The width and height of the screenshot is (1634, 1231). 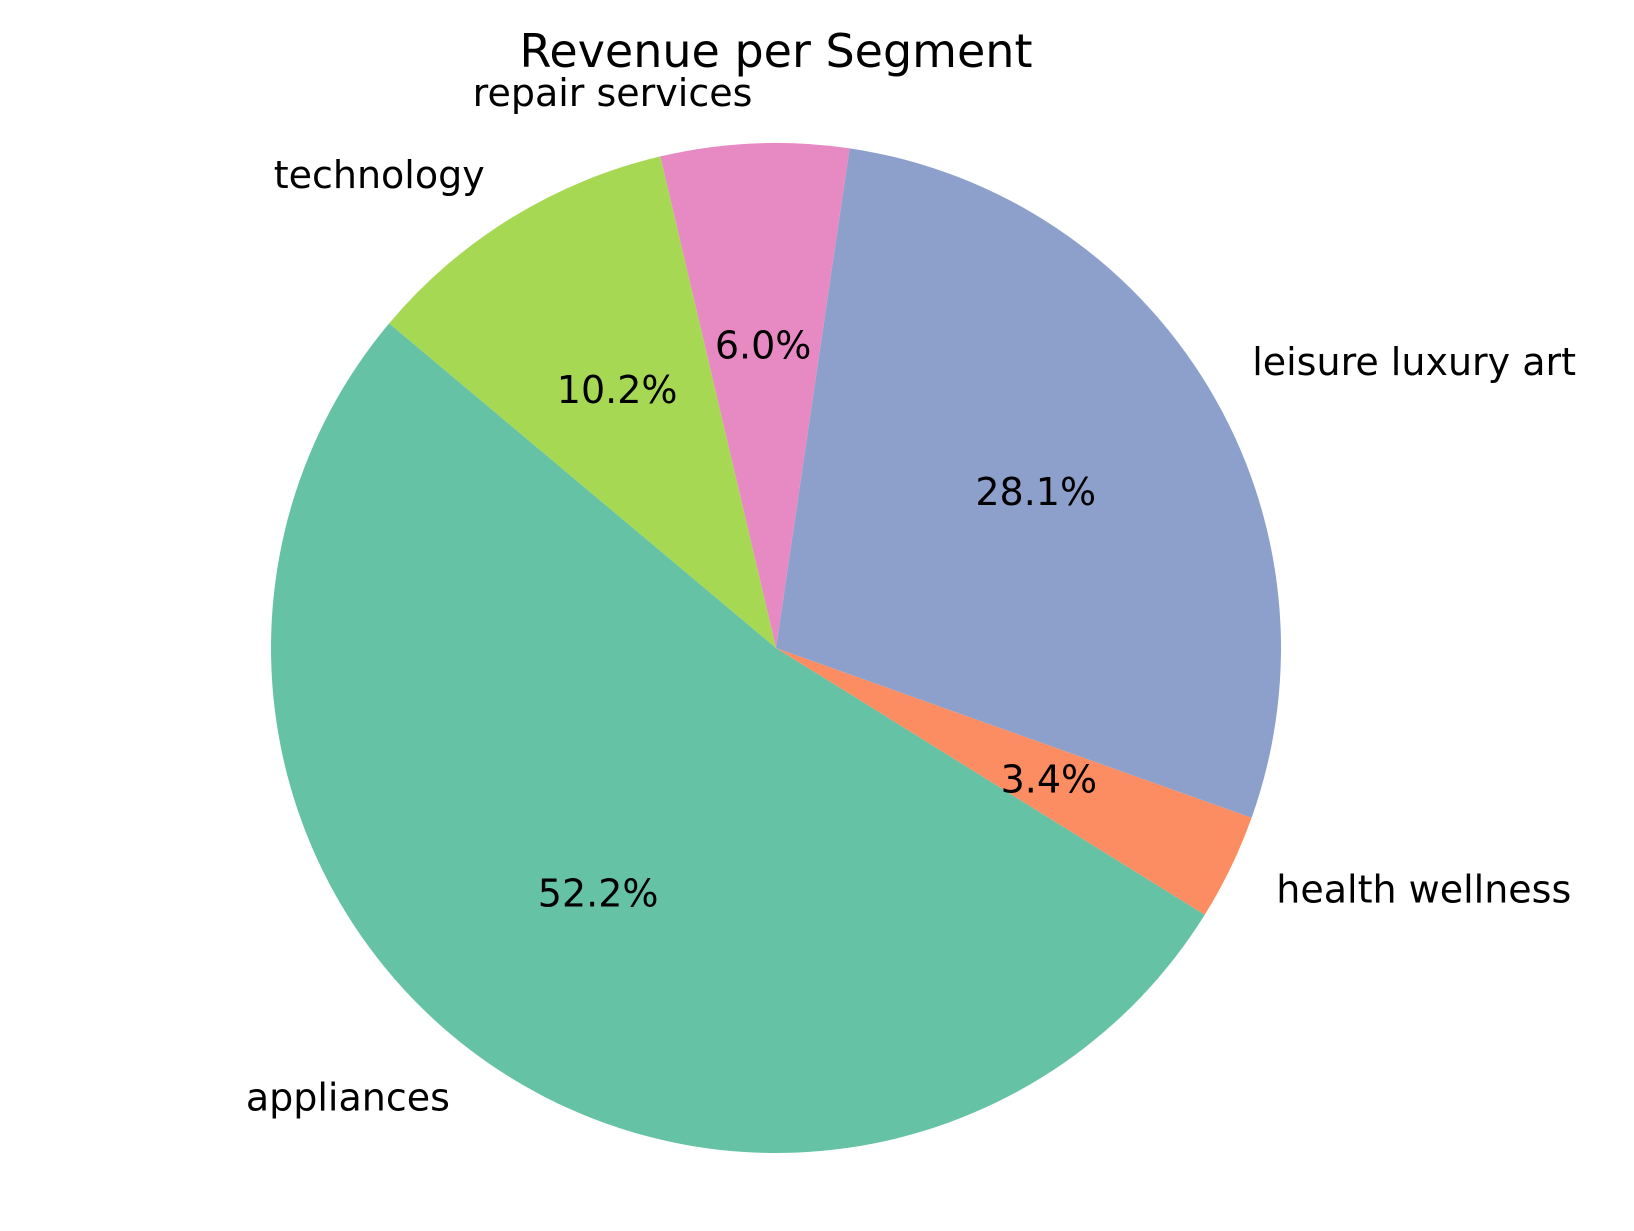 What do you see at coordinates (598, 893) in the screenshot?
I see `percent-label-appliances: 52.2%` at bounding box center [598, 893].